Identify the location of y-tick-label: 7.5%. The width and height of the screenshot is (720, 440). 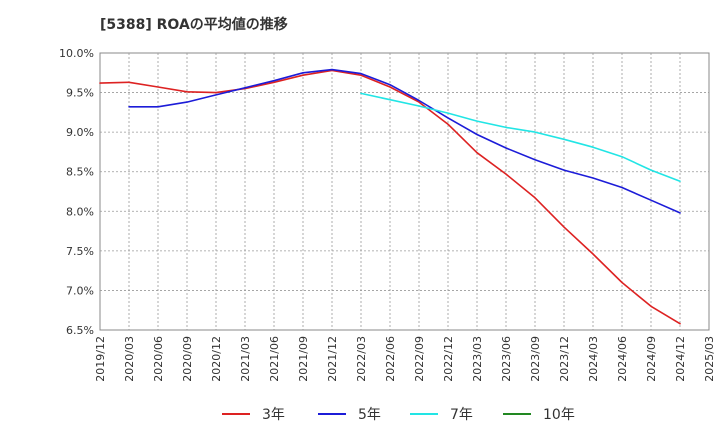
(80, 251).